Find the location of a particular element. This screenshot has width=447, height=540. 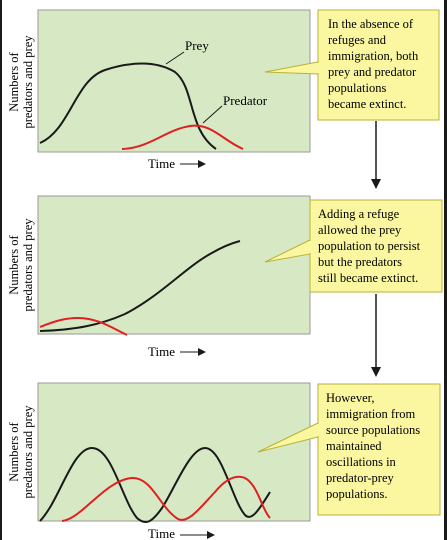

panel-2-callout-line-2: allowed the prey is located at coordinates (360, 230).